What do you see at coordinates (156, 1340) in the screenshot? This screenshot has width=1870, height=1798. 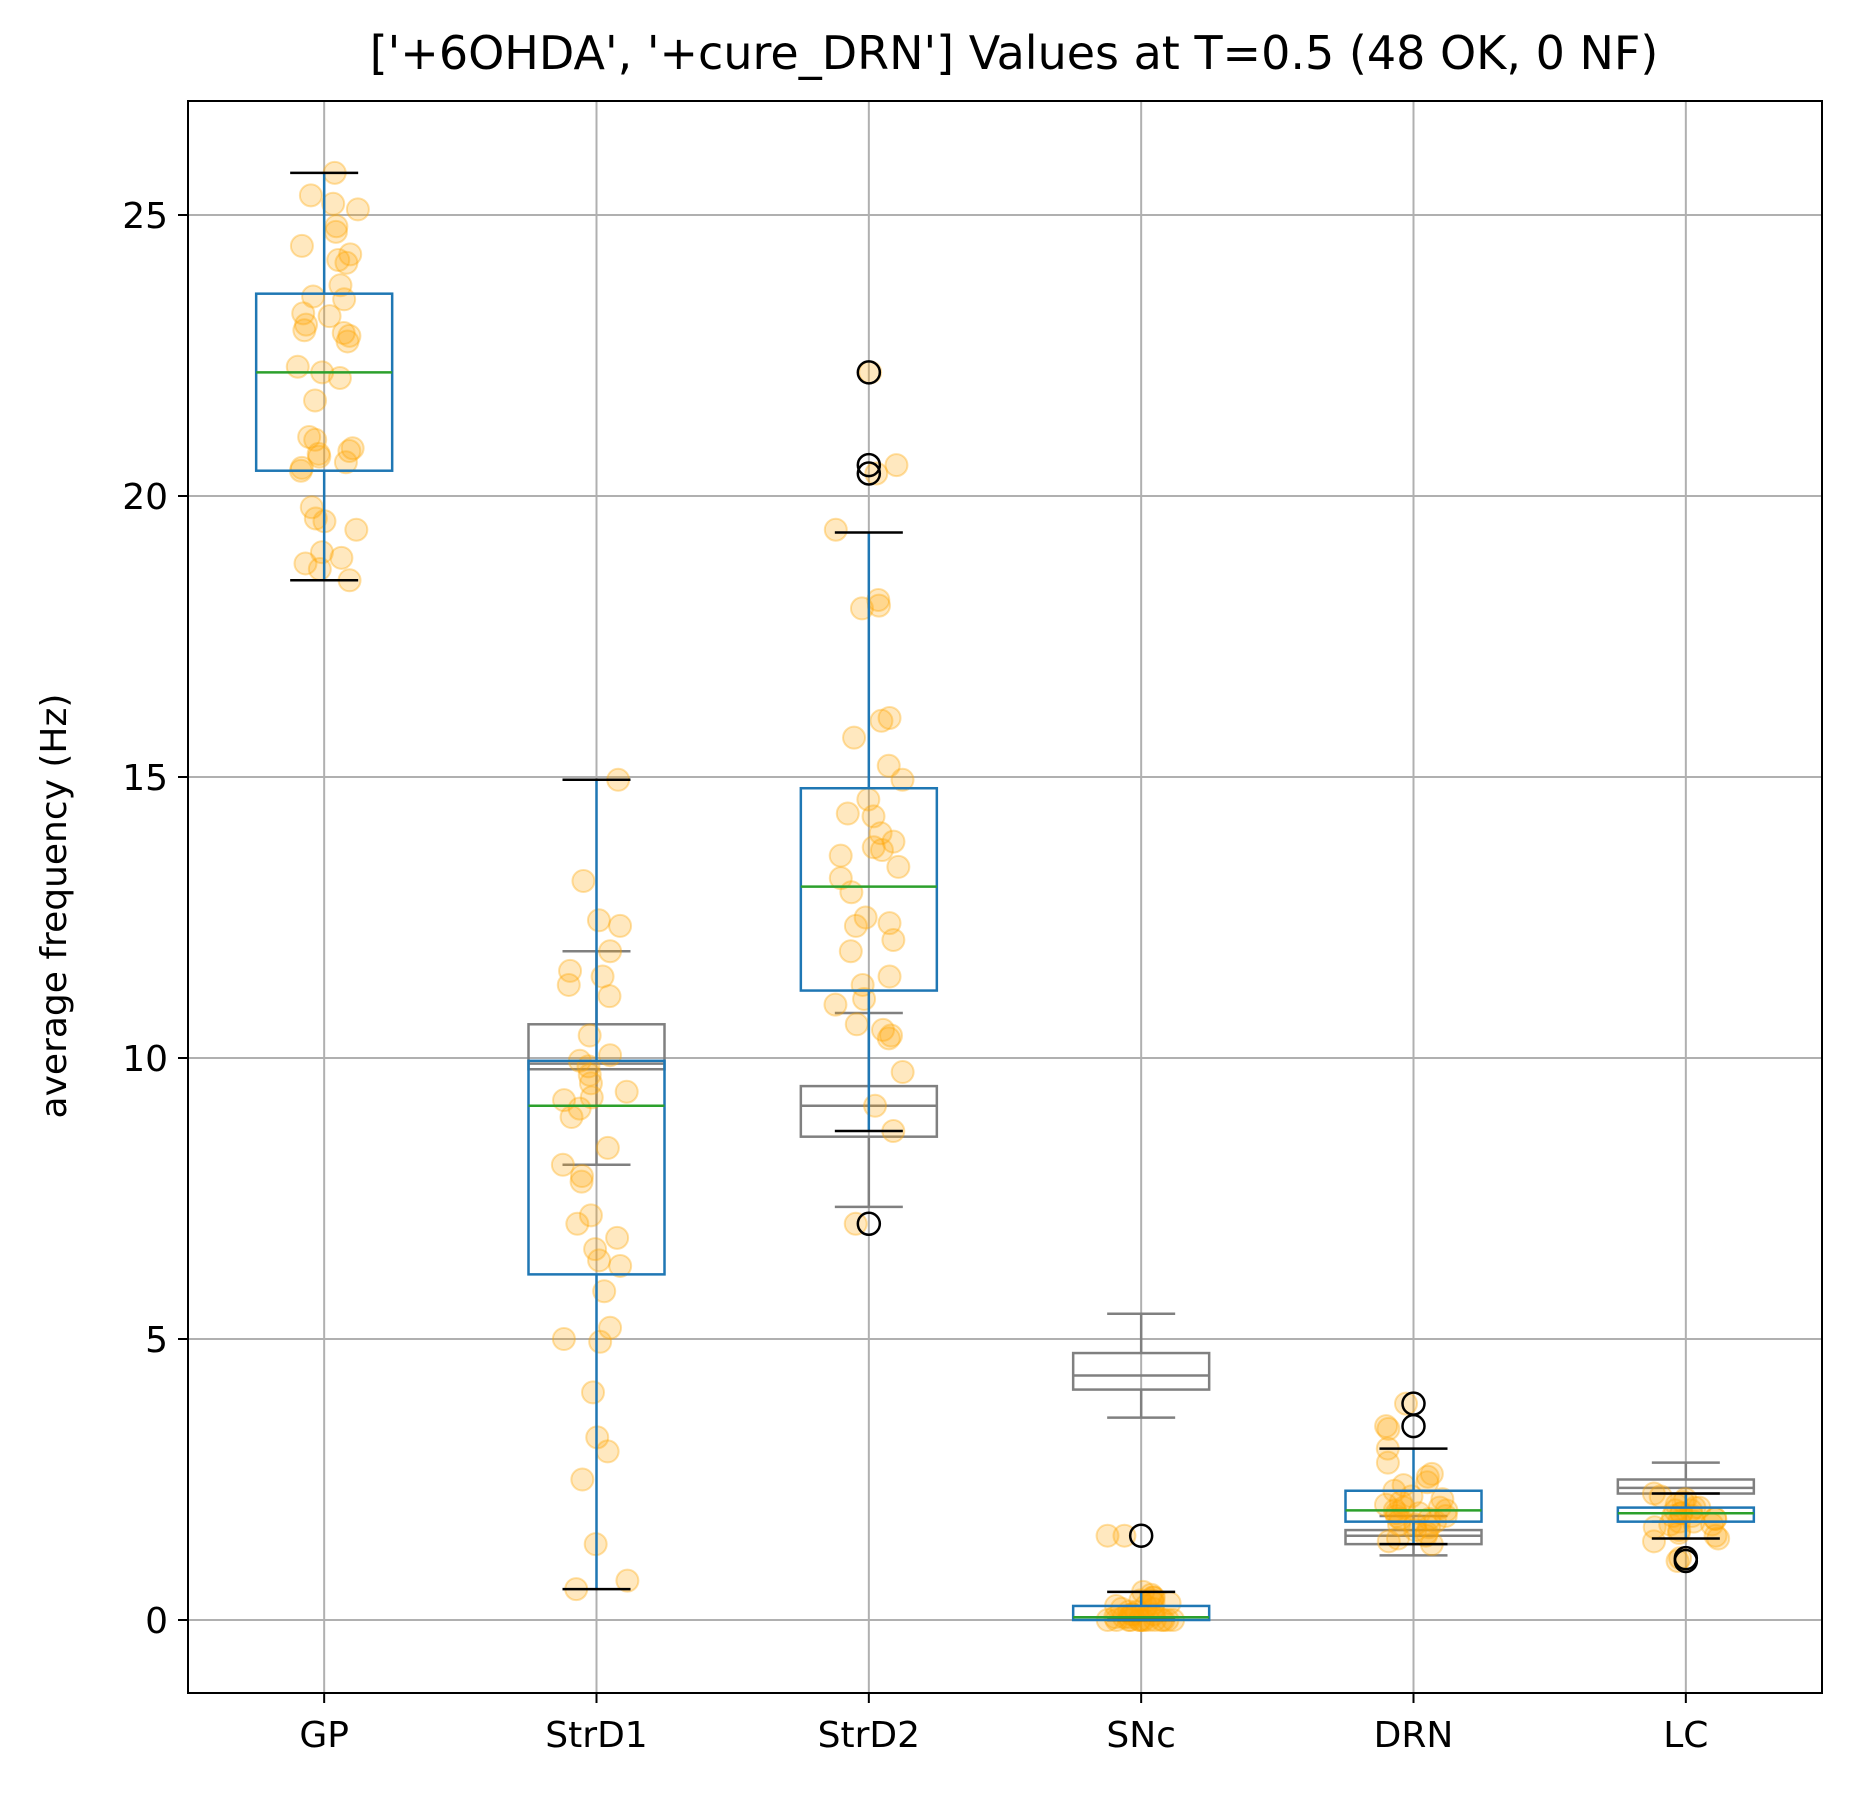 I see `y-tick-label: 5` at bounding box center [156, 1340].